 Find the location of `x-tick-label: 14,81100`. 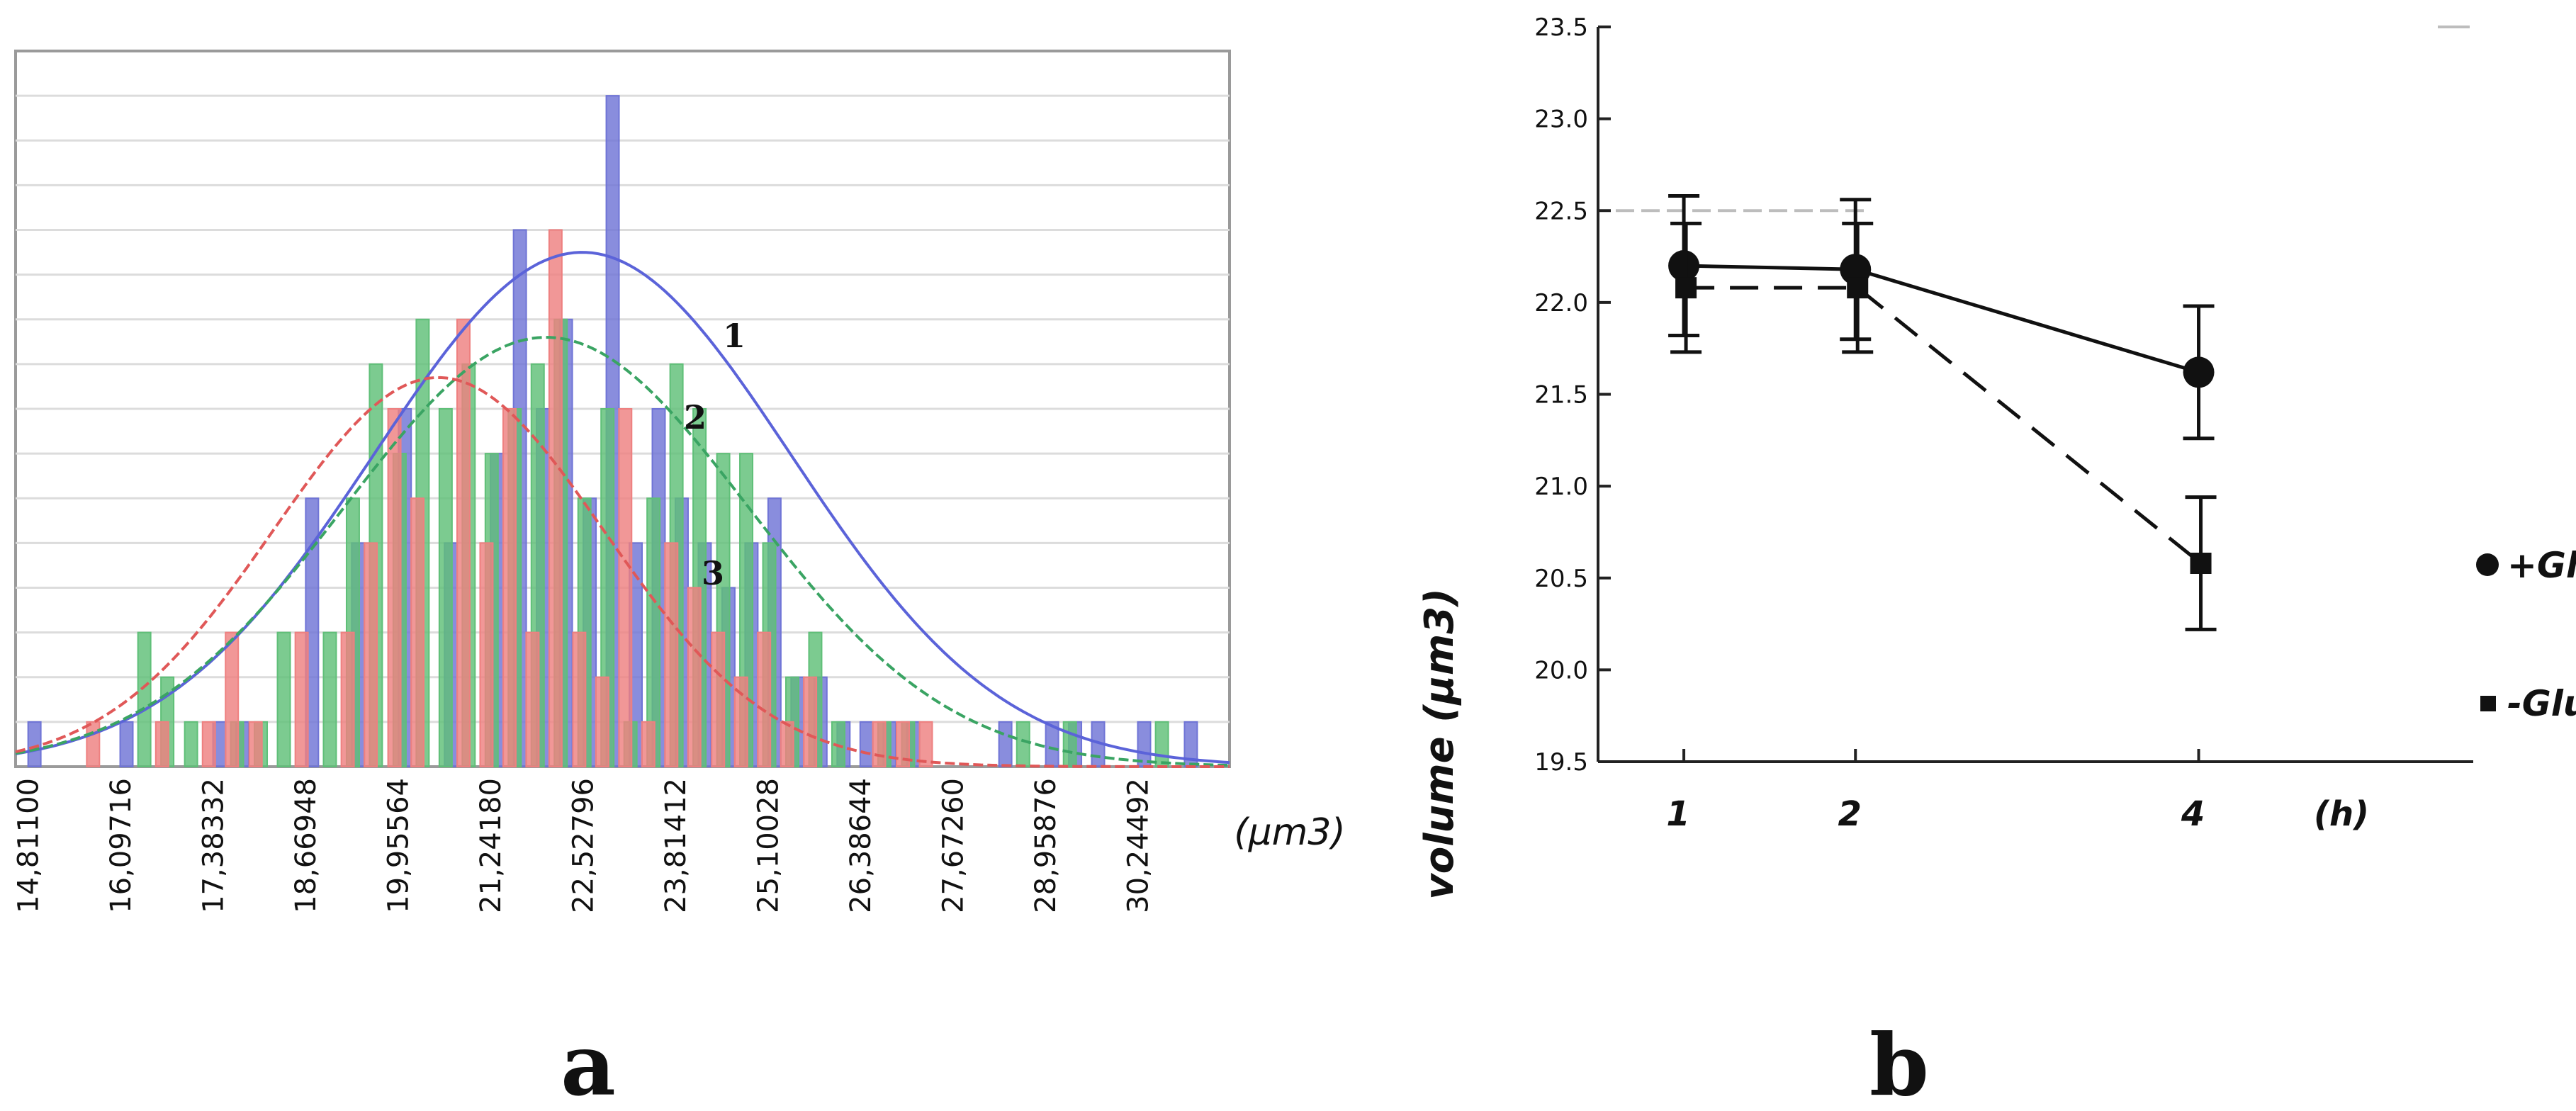

x-tick-label: 14,81100 is located at coordinates (28, 845).